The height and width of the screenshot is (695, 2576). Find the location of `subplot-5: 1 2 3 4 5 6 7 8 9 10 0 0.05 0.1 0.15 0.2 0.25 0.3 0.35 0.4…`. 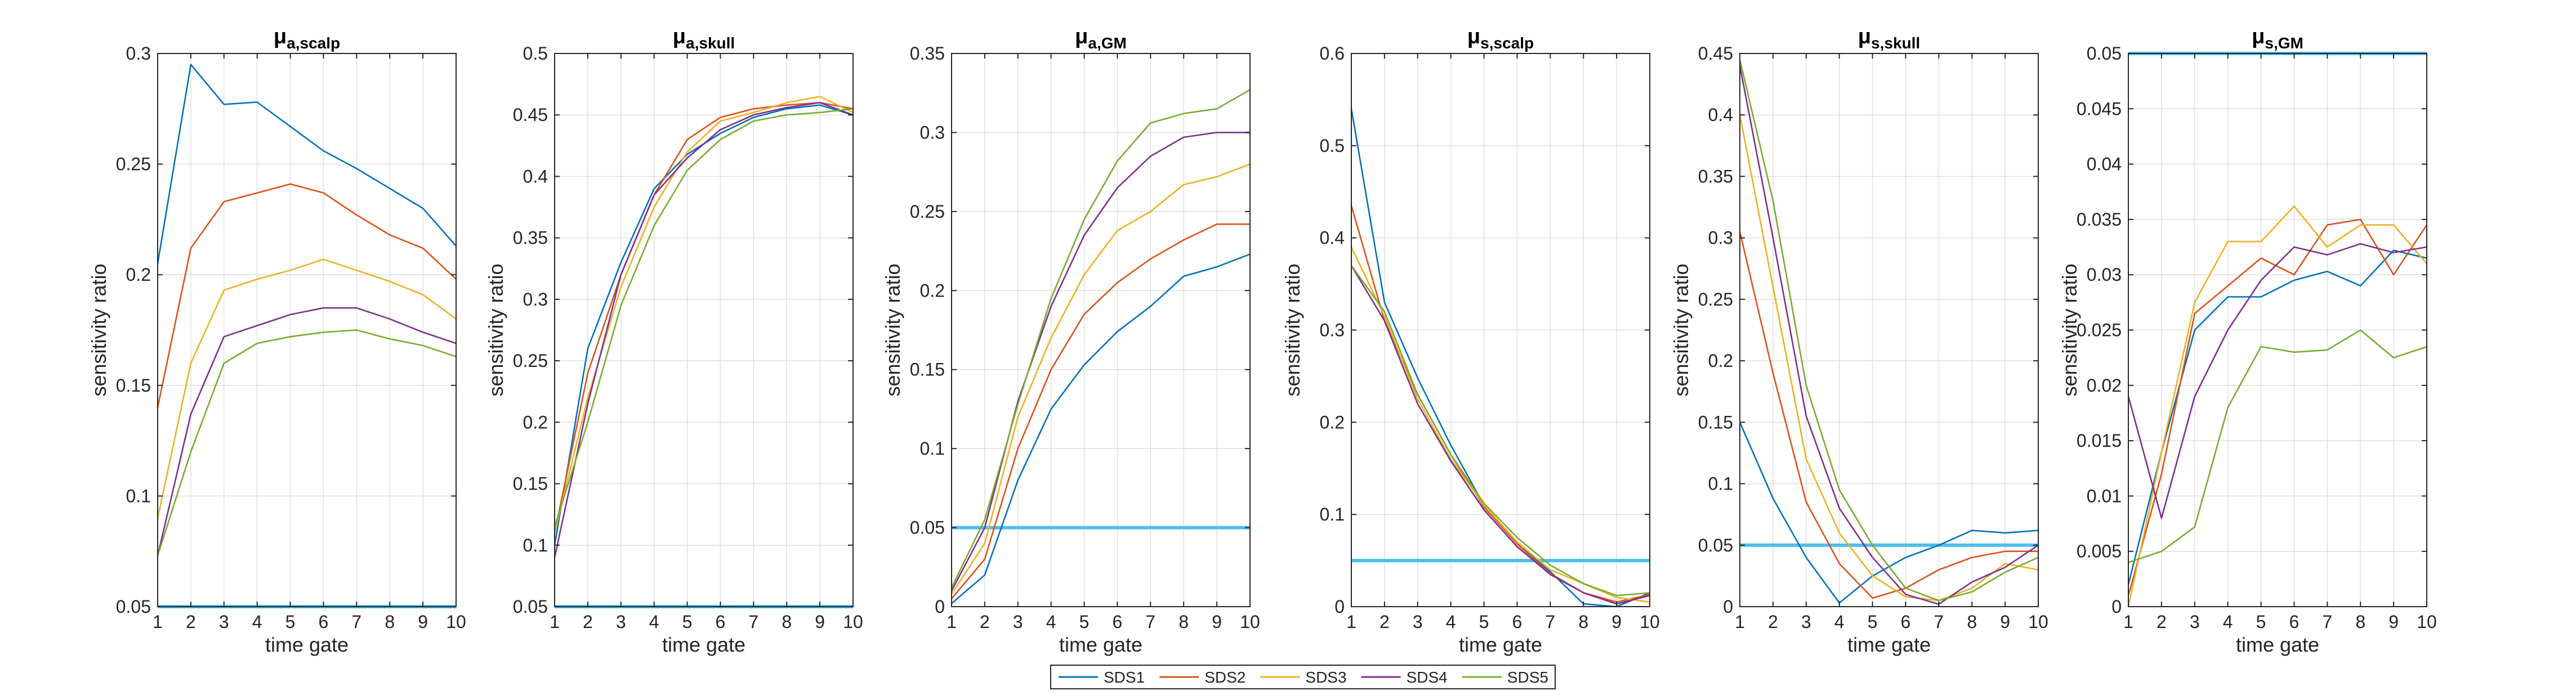

subplot-5: 1 2 3 4 5 6 7 8 9 10 0 0.05 0.1 0.15 0.2 0.25 0.3 0.35 0.4… is located at coordinates (1858, 340).